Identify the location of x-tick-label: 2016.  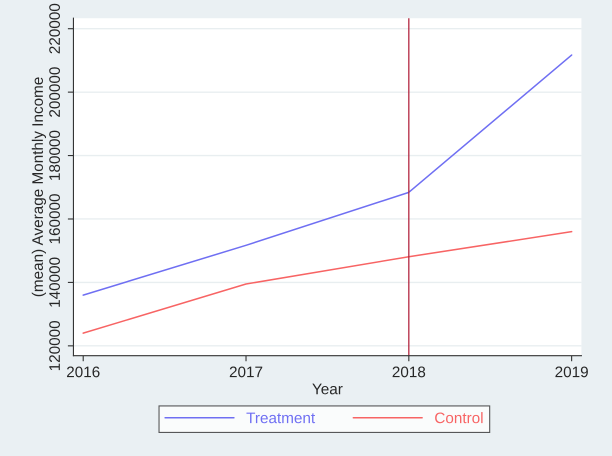
(83, 372).